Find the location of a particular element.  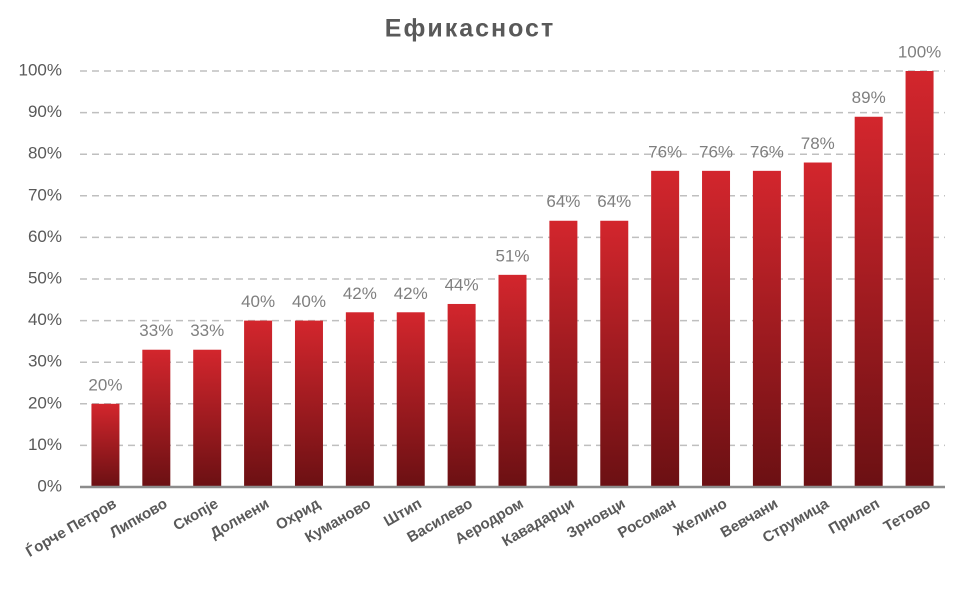

value-label: 51% is located at coordinates (512, 255).